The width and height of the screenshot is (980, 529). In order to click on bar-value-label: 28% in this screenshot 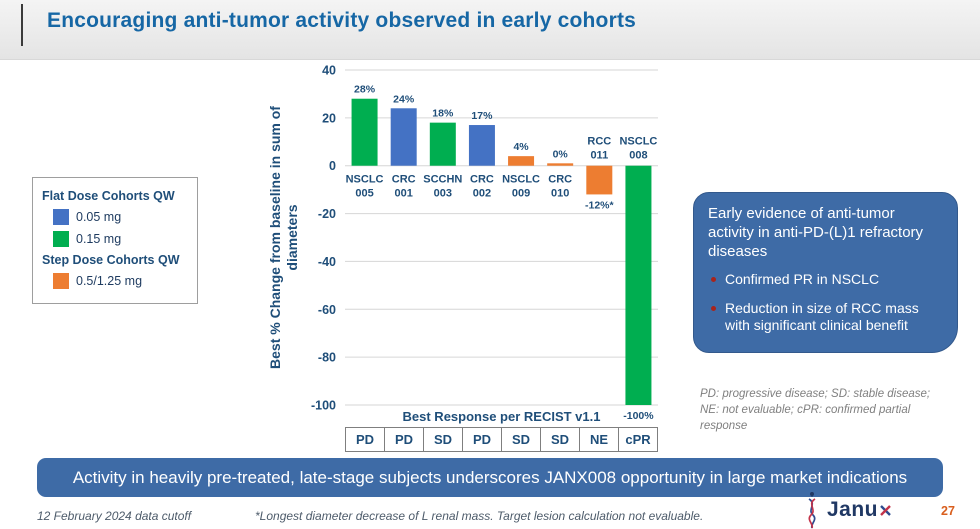, I will do `click(365, 90)`.